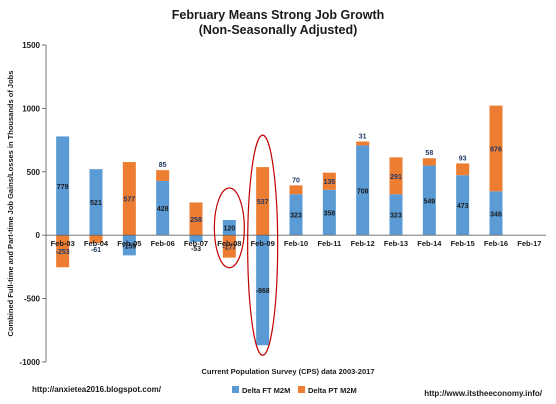  Describe the element at coordinates (34, 172) in the screenshot. I see `y-tick-label: 500` at that location.